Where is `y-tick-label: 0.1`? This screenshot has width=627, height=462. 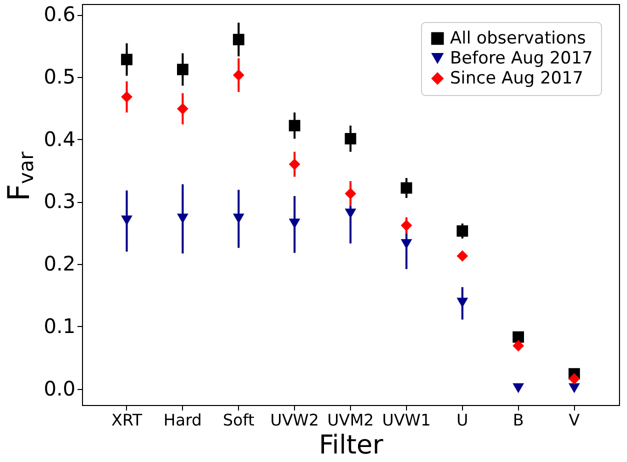
y-tick-label: 0.1 is located at coordinates (60, 326).